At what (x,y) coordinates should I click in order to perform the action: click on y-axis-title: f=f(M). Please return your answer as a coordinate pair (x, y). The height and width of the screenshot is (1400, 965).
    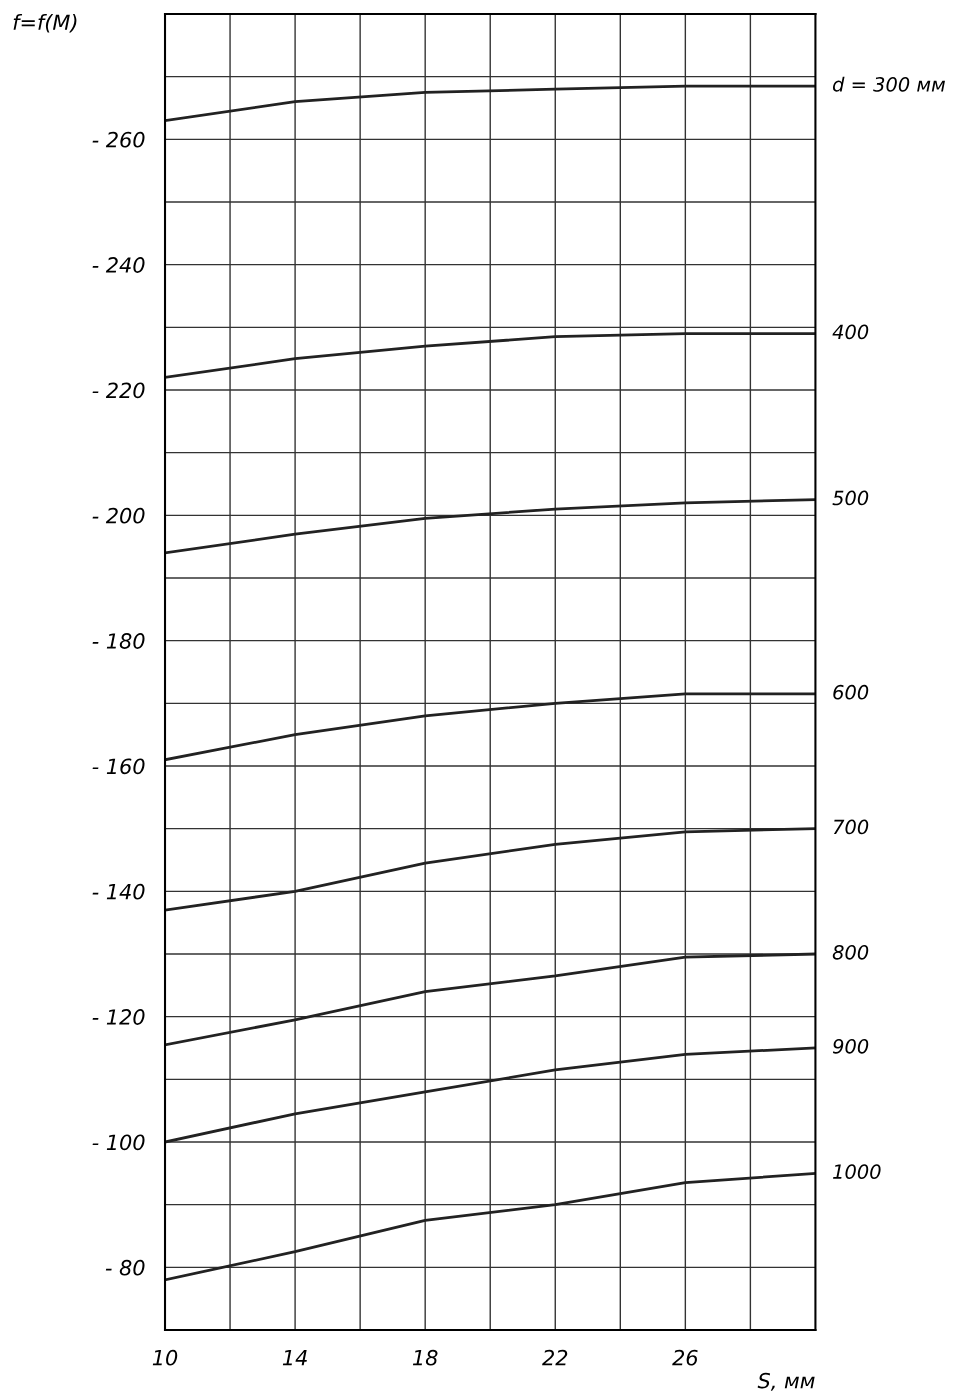
    Looking at the image, I should click on (45, 23).